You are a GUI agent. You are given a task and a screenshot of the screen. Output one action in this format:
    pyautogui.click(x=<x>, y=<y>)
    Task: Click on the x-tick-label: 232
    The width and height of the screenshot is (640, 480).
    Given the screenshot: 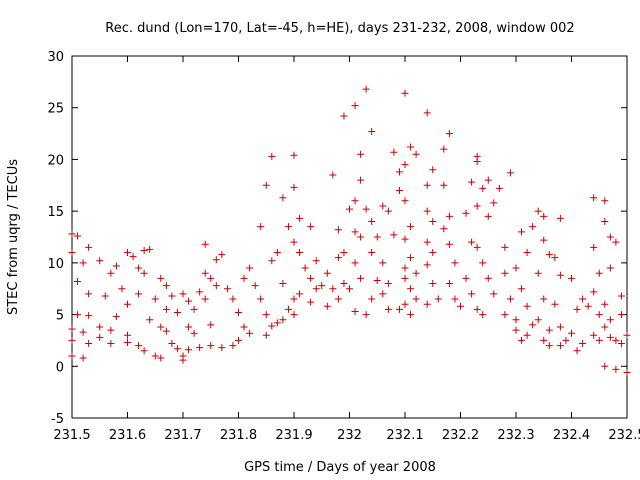 What is the action you would take?
    pyautogui.click(x=349, y=435)
    